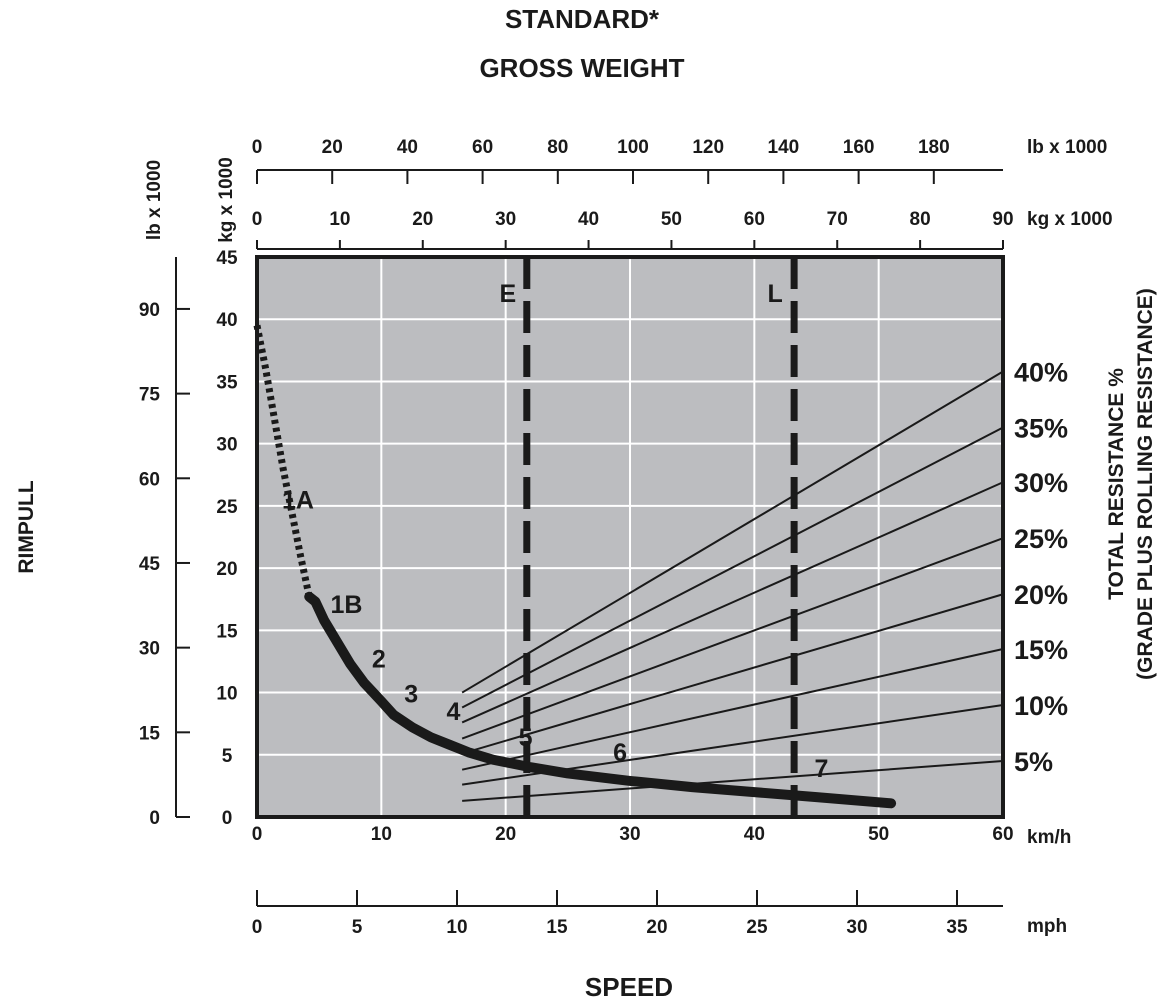  I want to click on gw-kg-tick-label: 40, so click(588, 219).